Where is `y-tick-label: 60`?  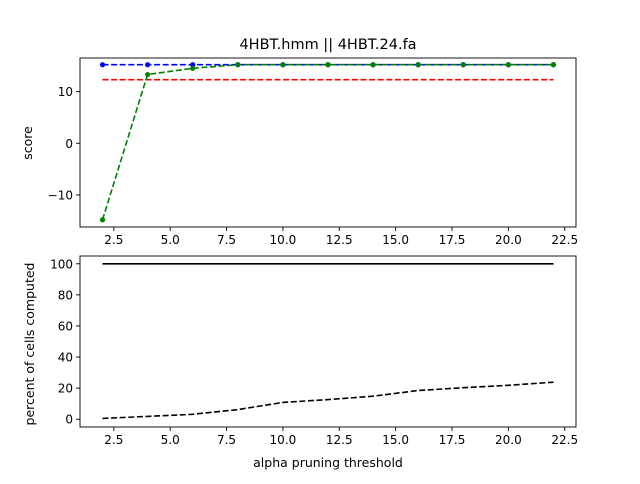
y-tick-label: 60 is located at coordinates (65, 326).